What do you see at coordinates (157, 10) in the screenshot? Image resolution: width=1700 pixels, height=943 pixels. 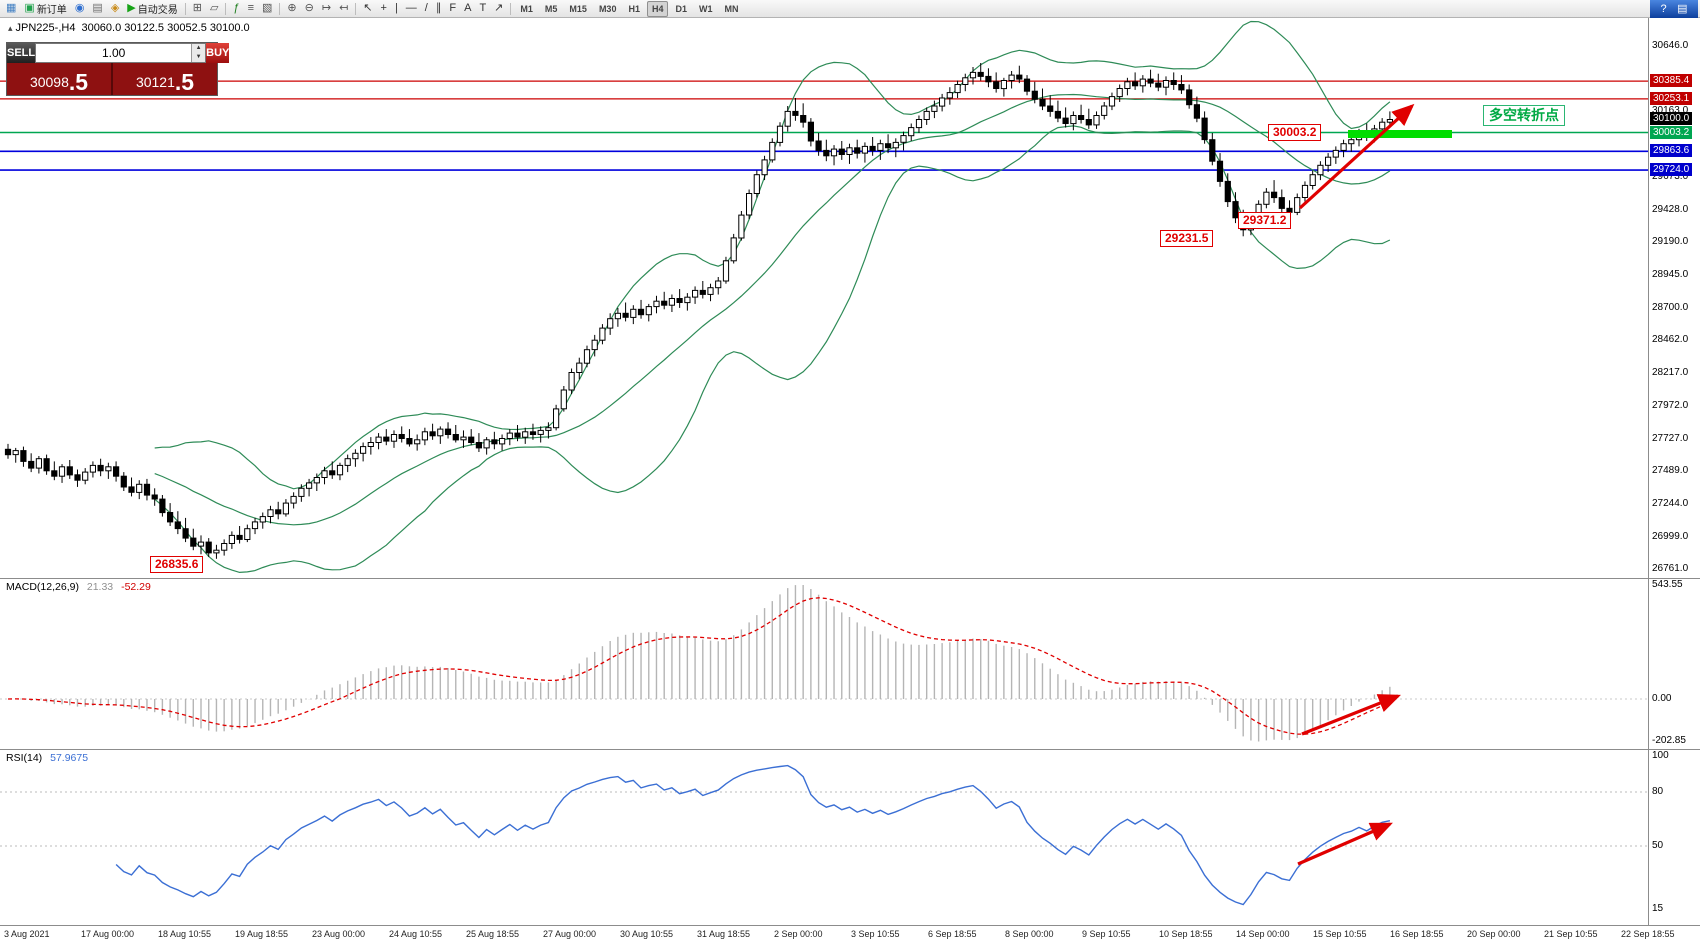 I see `autotrading-button-label: 自动交易` at bounding box center [157, 10].